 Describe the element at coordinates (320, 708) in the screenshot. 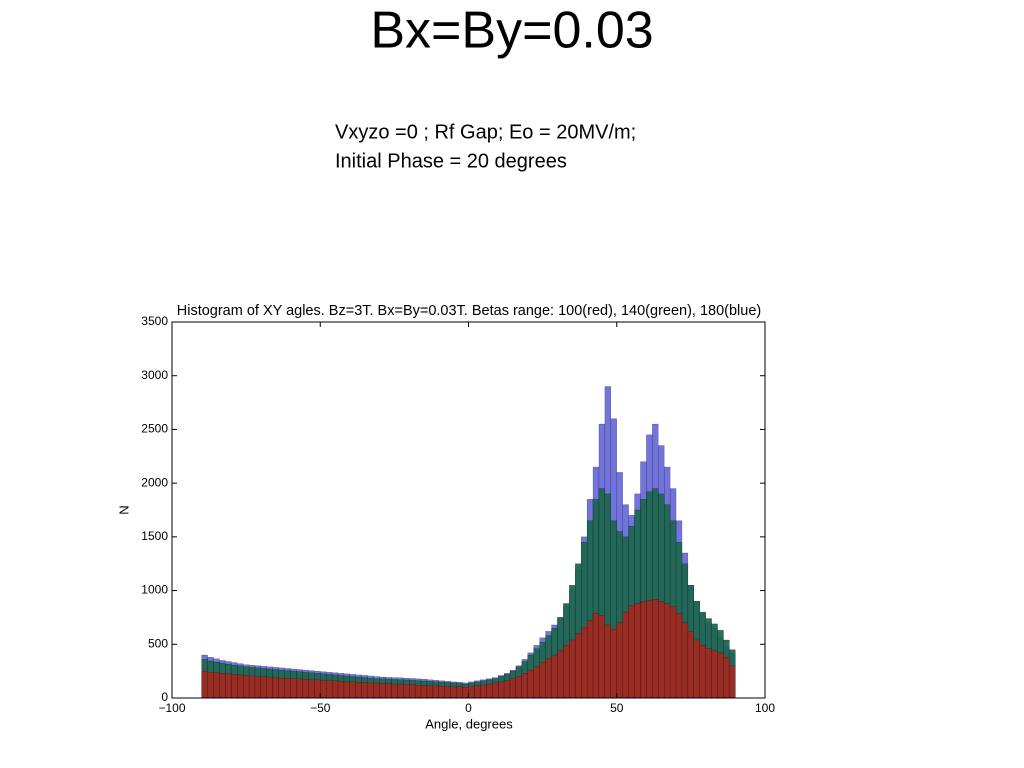

I see `x-tick-label: −50` at that location.